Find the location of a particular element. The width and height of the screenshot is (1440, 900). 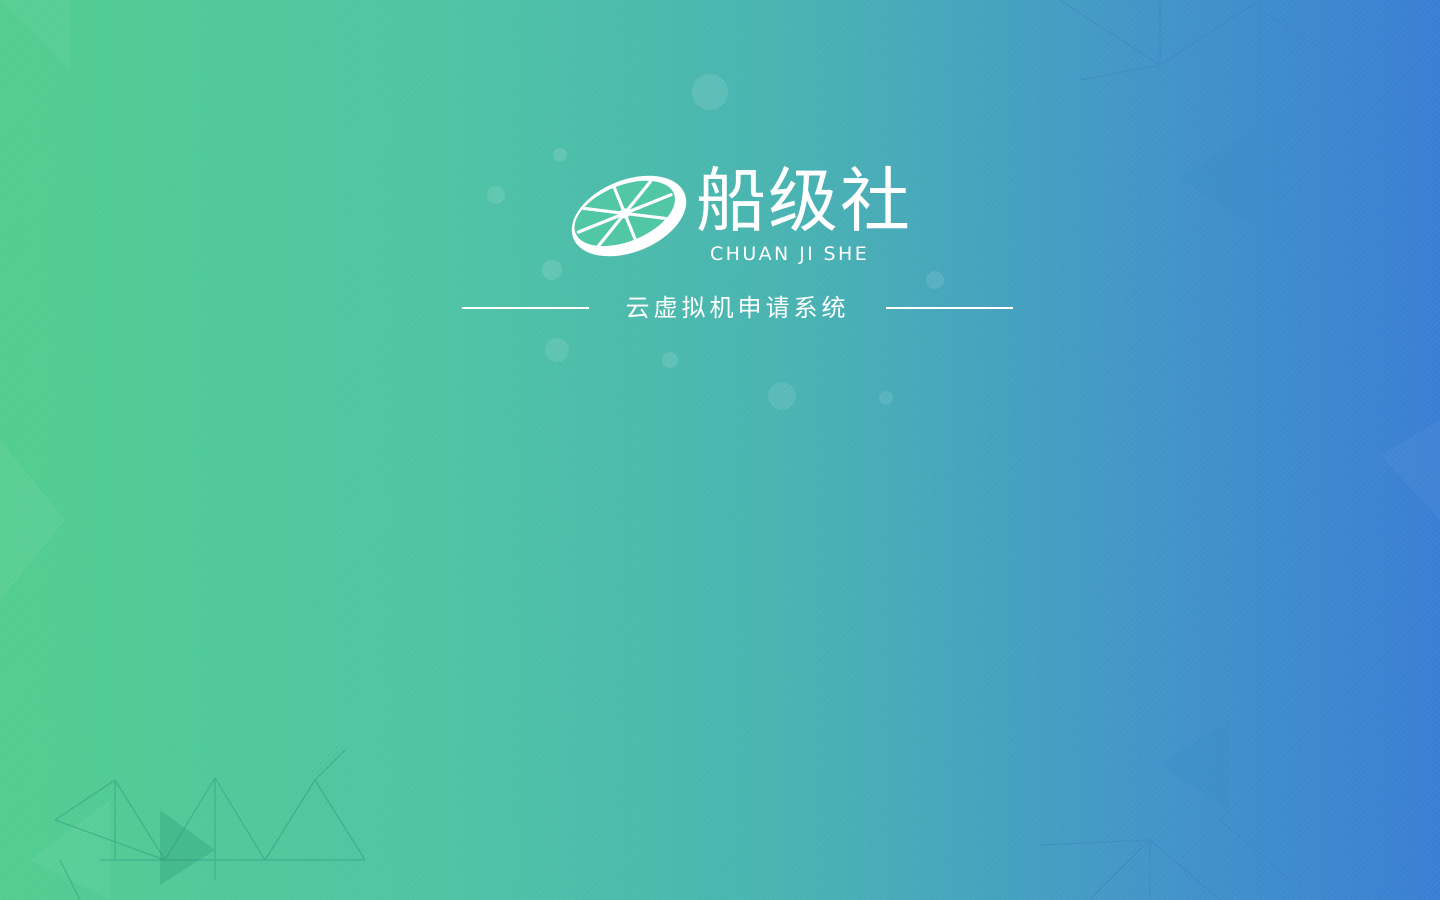

brand-name: 船级社 is located at coordinates (804, 201).